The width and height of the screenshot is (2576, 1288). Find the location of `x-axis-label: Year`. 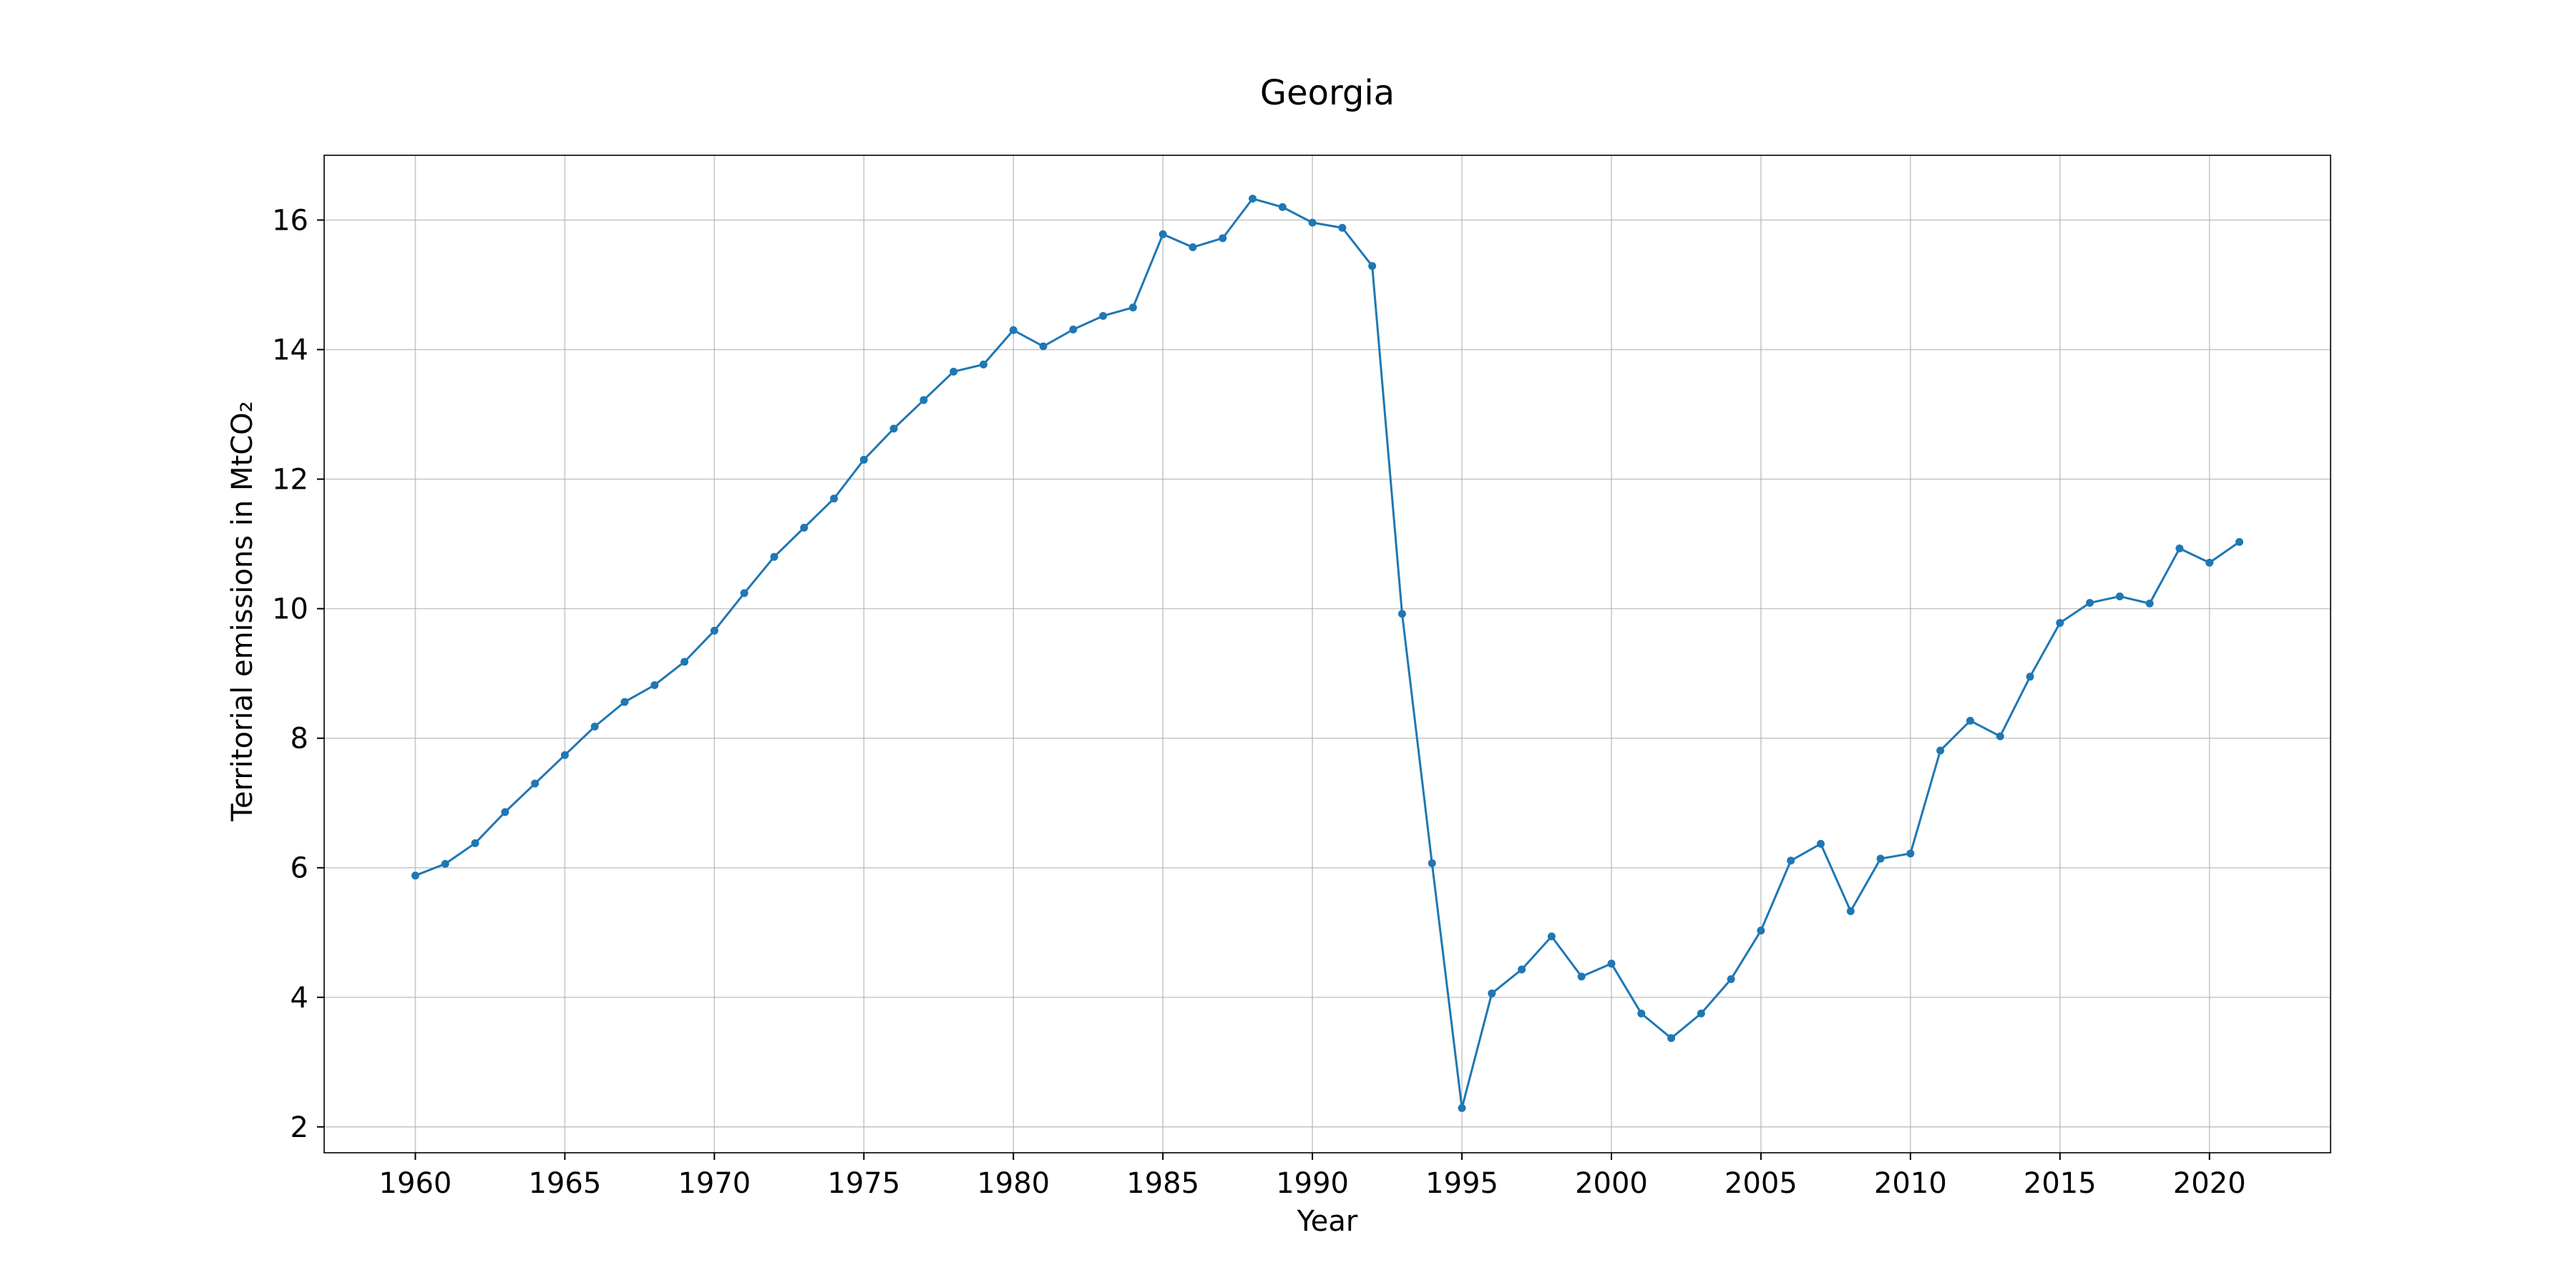

x-axis-label: Year is located at coordinates (1327, 1221).